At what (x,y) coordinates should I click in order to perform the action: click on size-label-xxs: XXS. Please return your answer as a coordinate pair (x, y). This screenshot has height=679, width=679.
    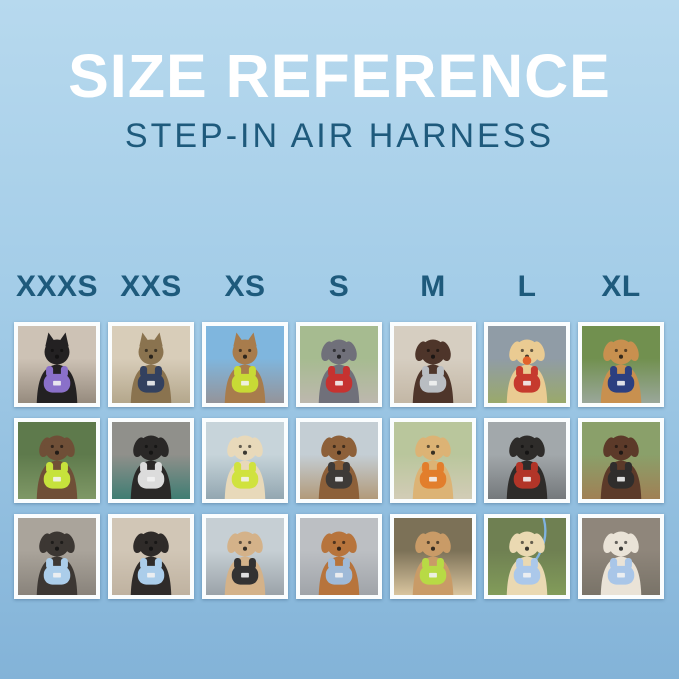
    Looking at the image, I should click on (151, 286).